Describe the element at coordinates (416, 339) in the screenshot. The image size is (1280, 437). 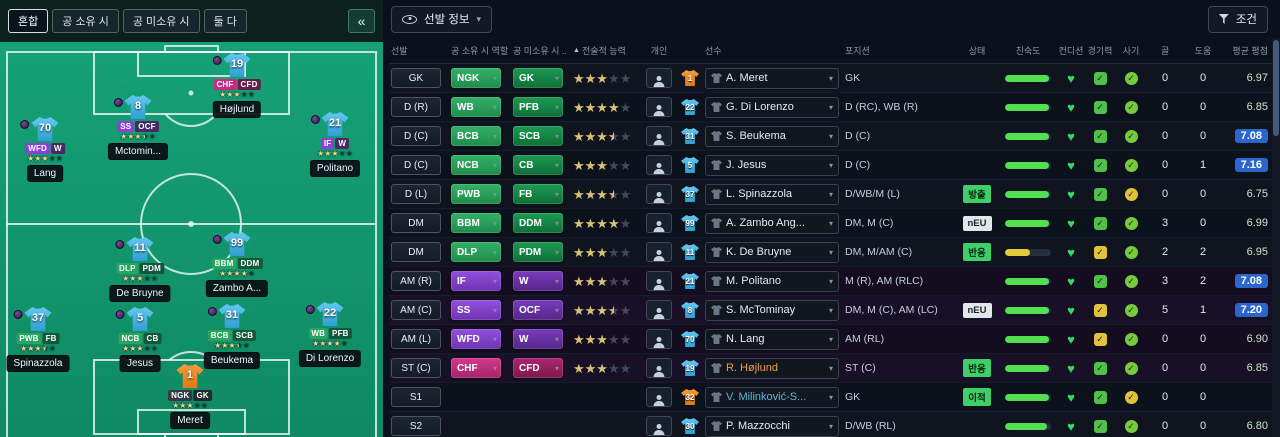
I see `slot-button: AM (L)` at that location.